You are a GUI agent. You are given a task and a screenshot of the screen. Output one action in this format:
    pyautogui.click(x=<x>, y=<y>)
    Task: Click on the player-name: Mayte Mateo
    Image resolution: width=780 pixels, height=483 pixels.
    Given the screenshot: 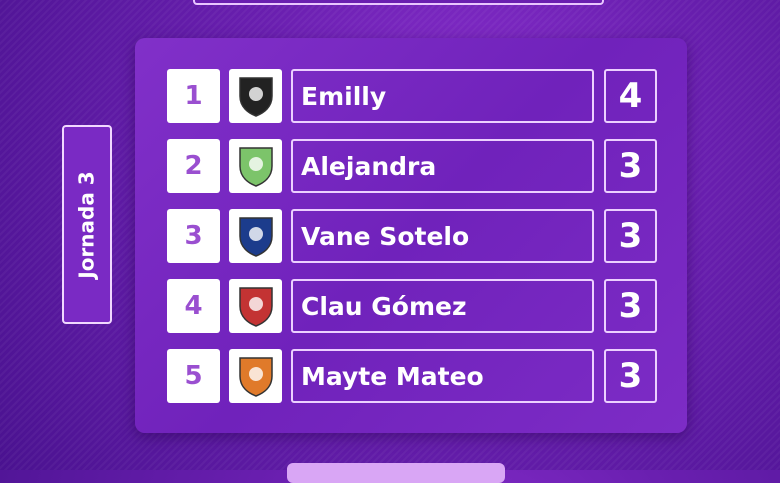 What is the action you would take?
    pyautogui.click(x=442, y=376)
    